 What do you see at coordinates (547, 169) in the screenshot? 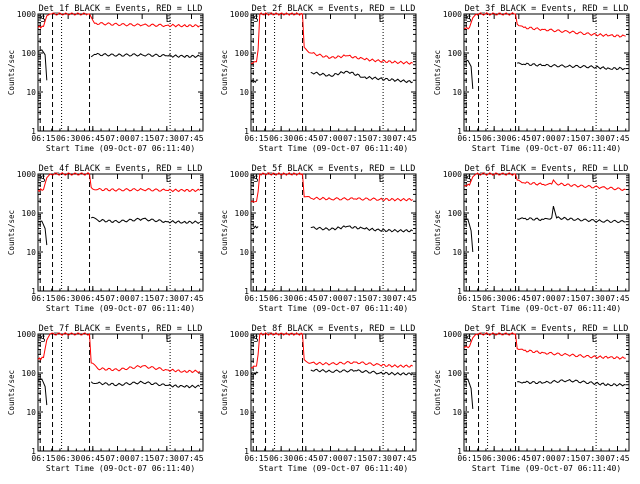
I see `chart-title: Det_6f BLACK = Events, RED = LLD` at bounding box center [547, 169].